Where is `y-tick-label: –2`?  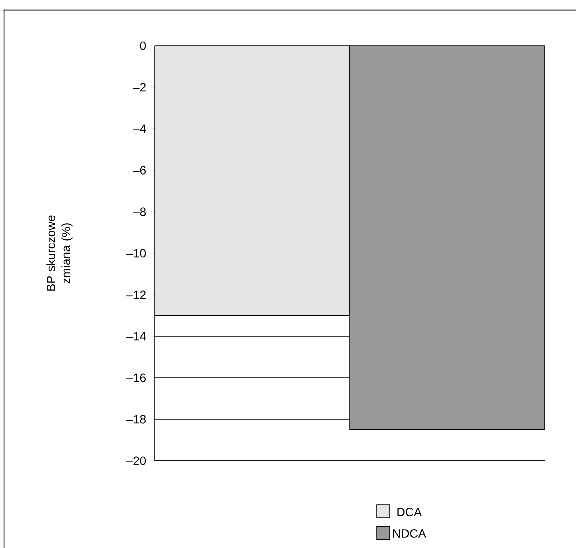
y-tick-label: –2 is located at coordinates (139, 87).